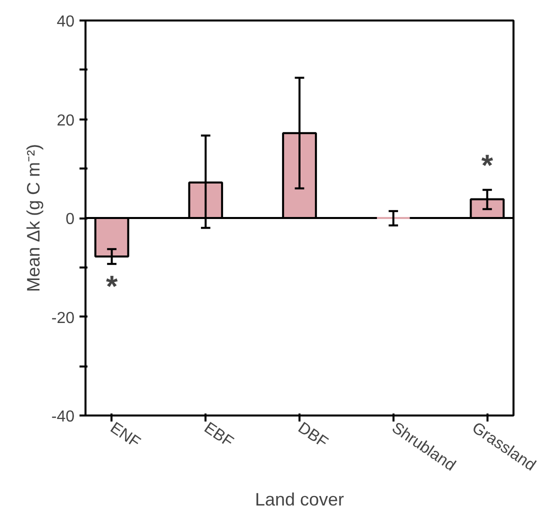 The height and width of the screenshot is (525, 538). What do you see at coordinates (218, 435) in the screenshot?
I see `x-tick-label: EBF` at bounding box center [218, 435].